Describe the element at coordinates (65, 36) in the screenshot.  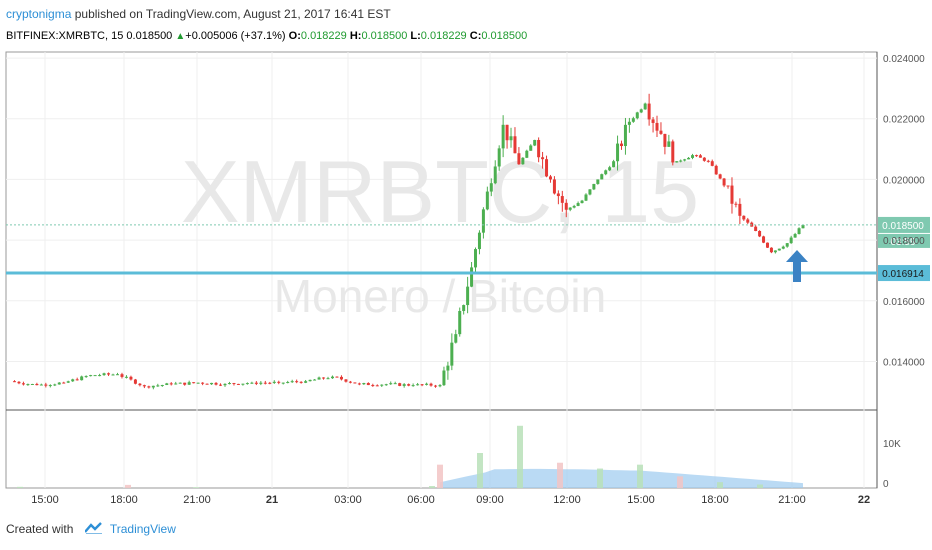
I see `symbol-label: BITFINEX:XMRBTC, 15` at that location.